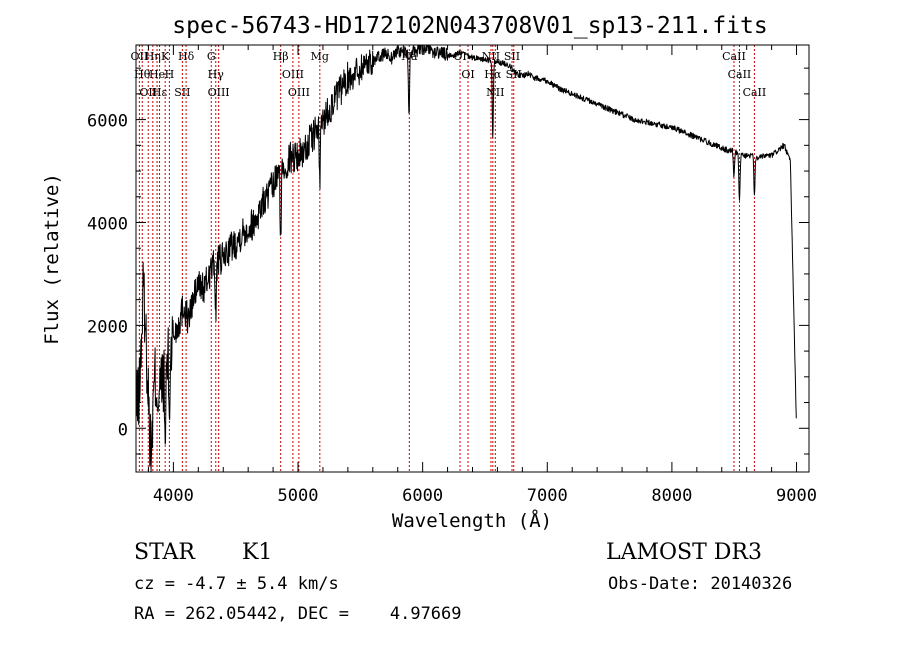  Describe the element at coordinates (107, 224) in the screenshot. I see `y-tick-label: 4000` at that location.